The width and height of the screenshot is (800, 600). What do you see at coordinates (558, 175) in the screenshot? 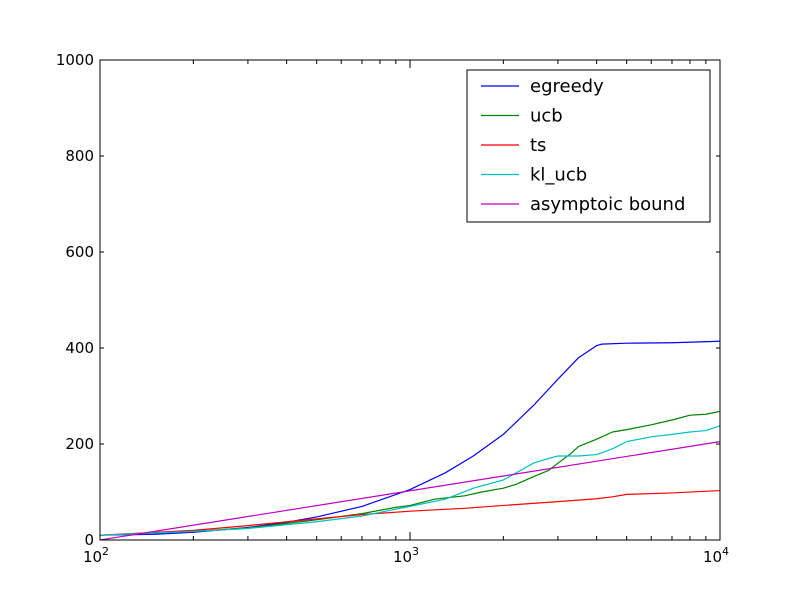
I see `legend-label: kl_ucb` at bounding box center [558, 175].